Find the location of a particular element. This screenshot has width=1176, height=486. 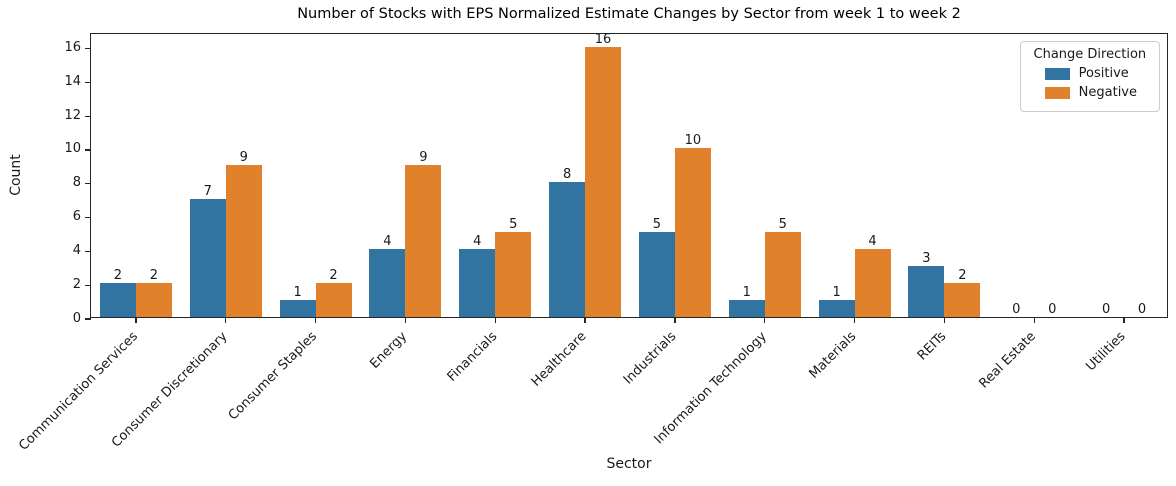

x-axis-label: Sector is located at coordinates (629, 464).